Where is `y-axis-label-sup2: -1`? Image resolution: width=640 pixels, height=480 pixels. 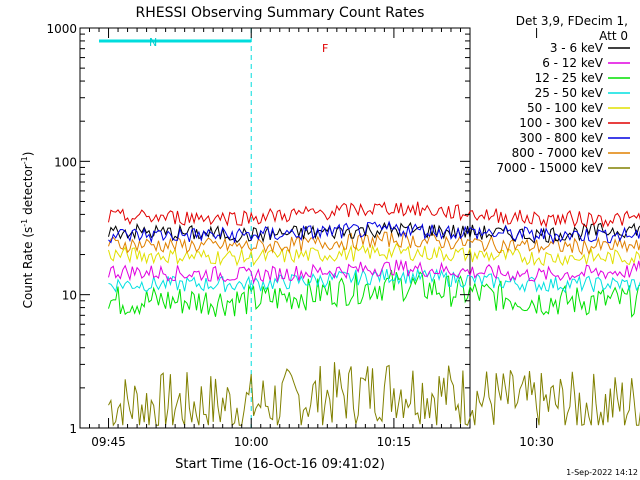 y-axis-label-sup2: -1 is located at coordinates (24, 160).